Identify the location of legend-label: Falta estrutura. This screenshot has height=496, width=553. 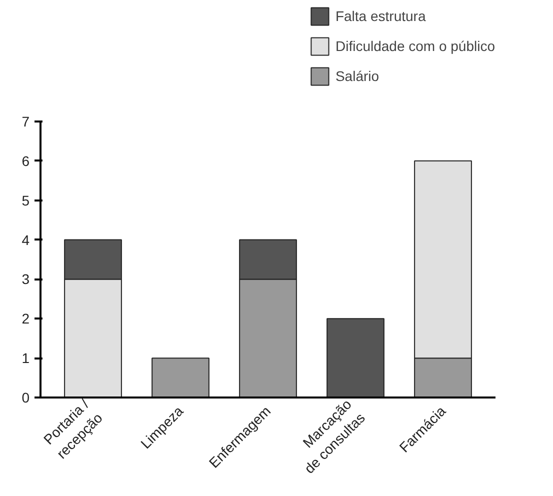
(380, 16).